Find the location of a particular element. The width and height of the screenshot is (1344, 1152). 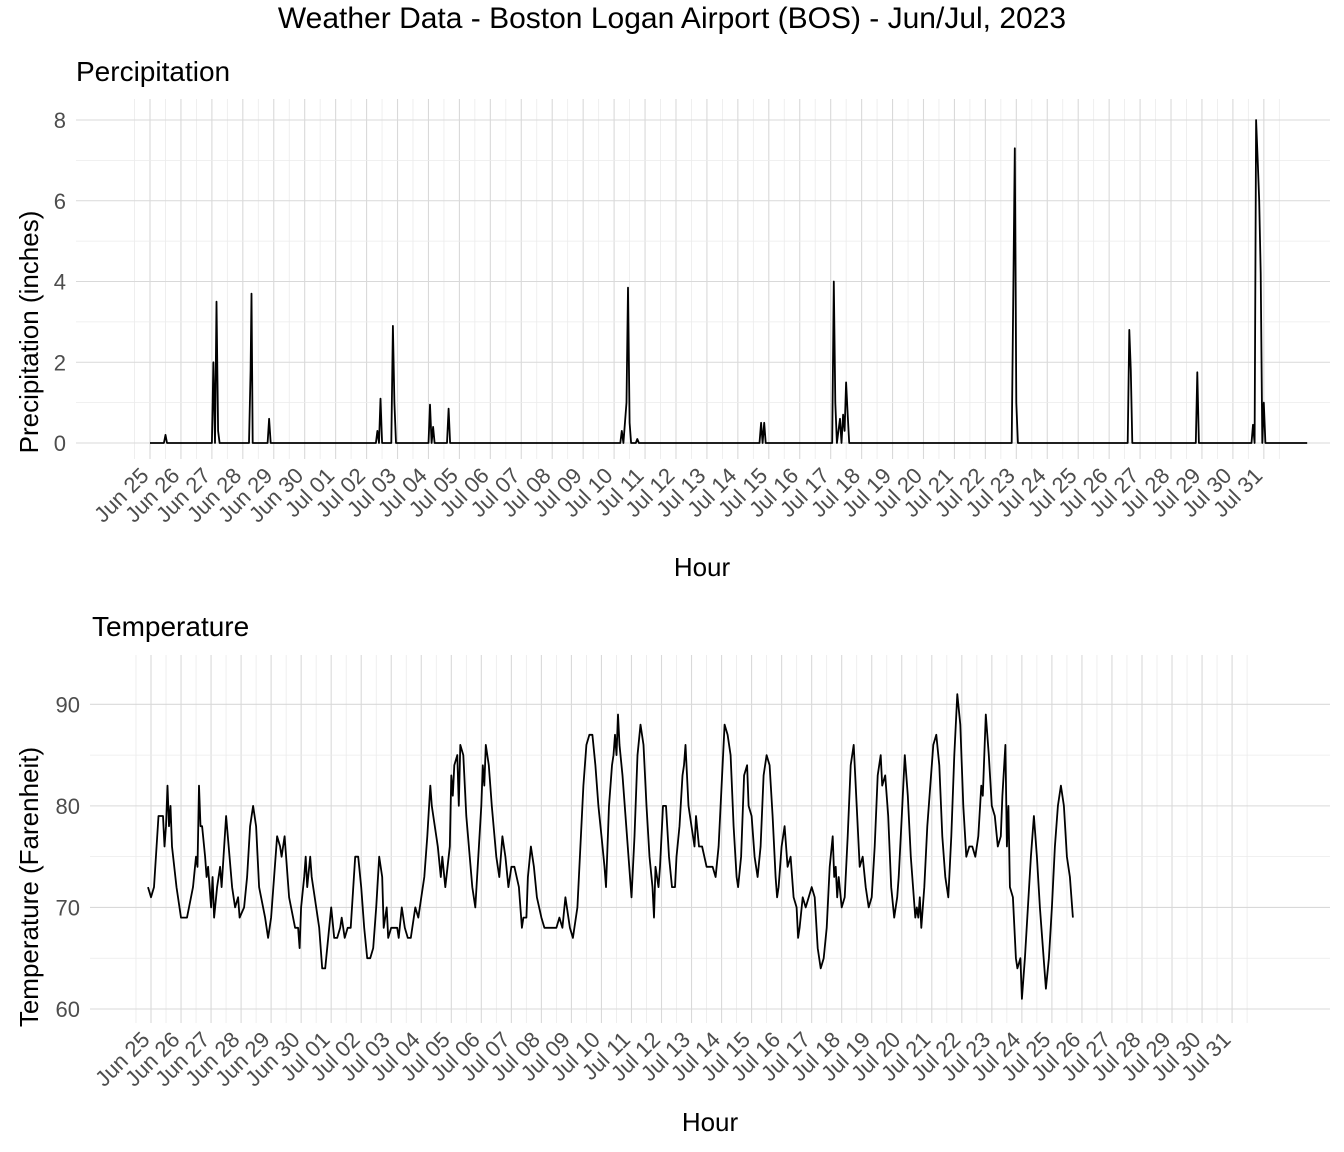

y-tick-label: 0 is located at coordinates (60, 443).